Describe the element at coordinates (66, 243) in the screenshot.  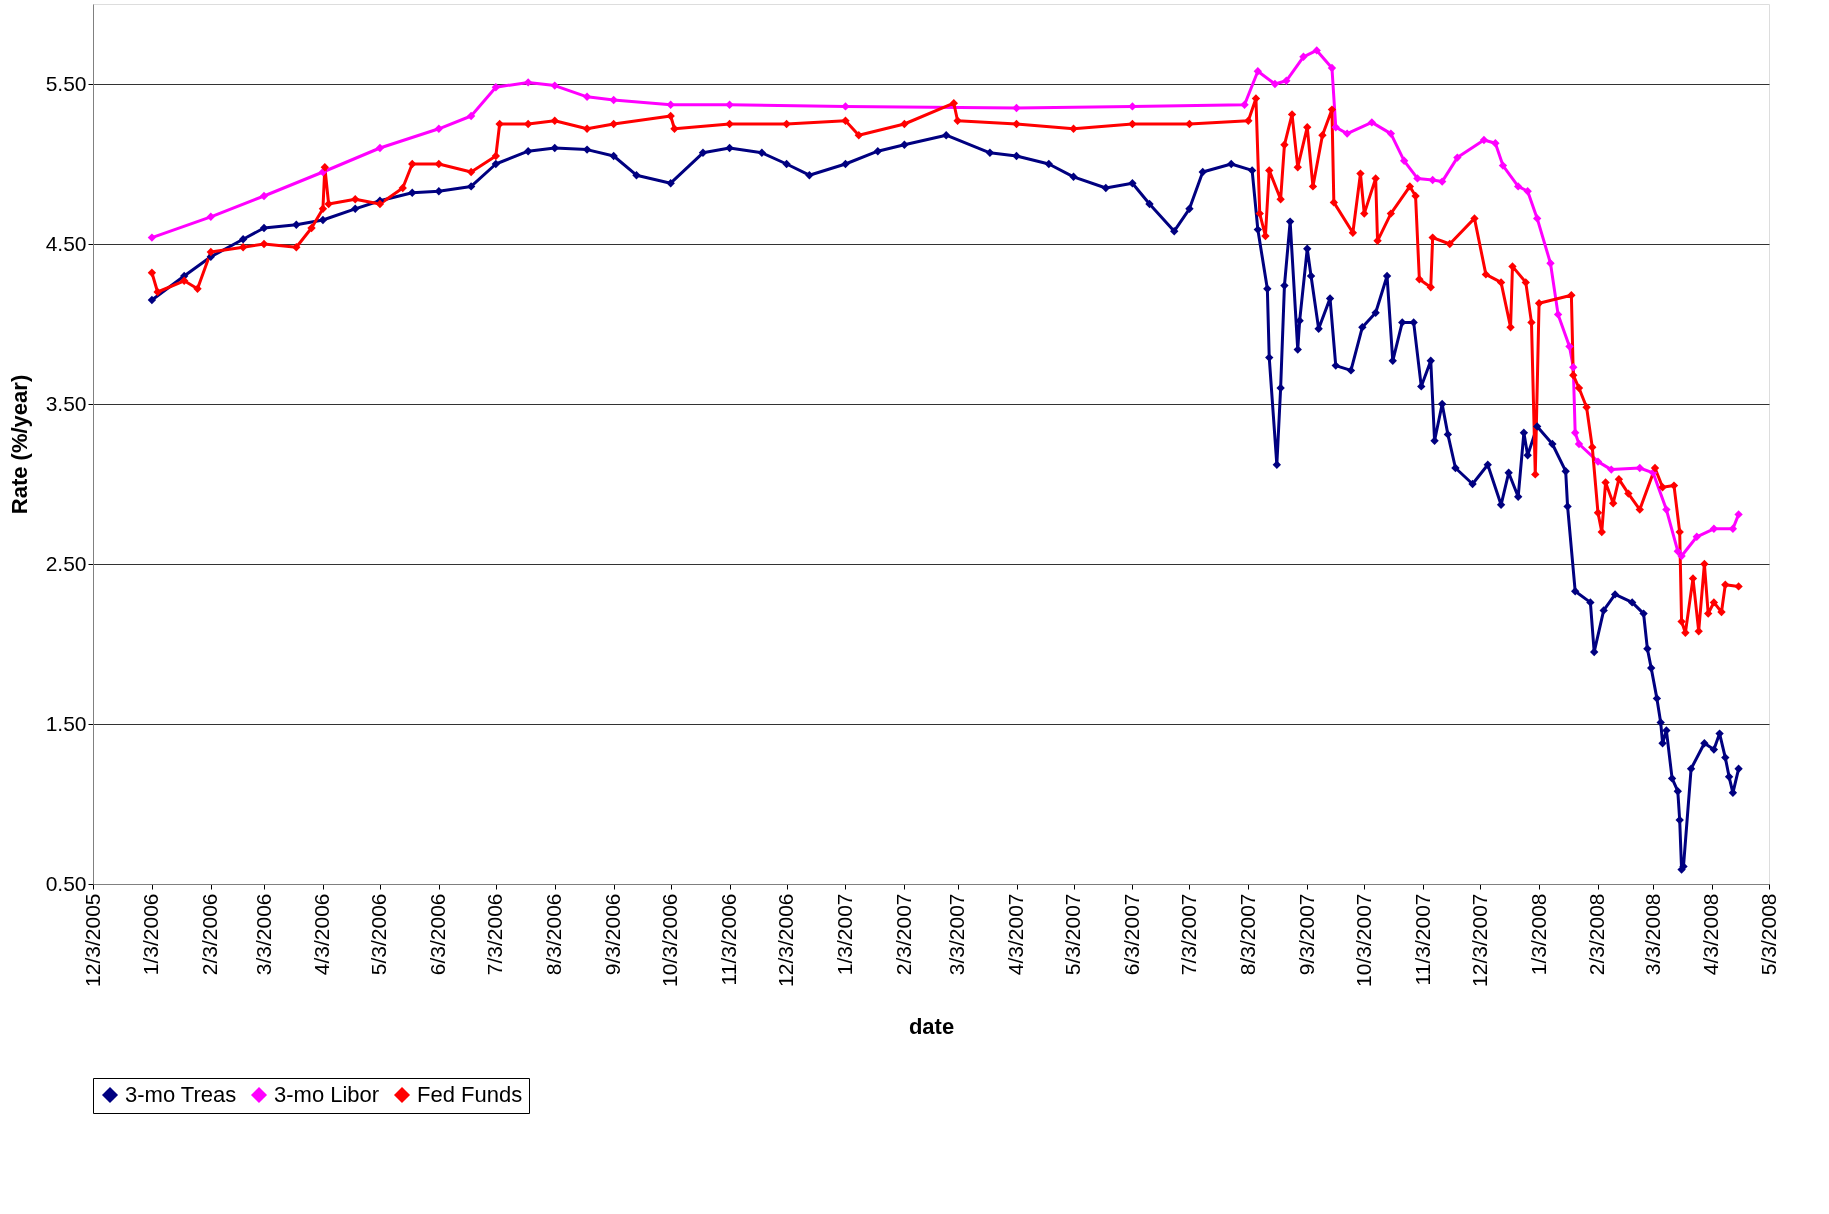
I see `y-tick-label: 4.50` at that location.